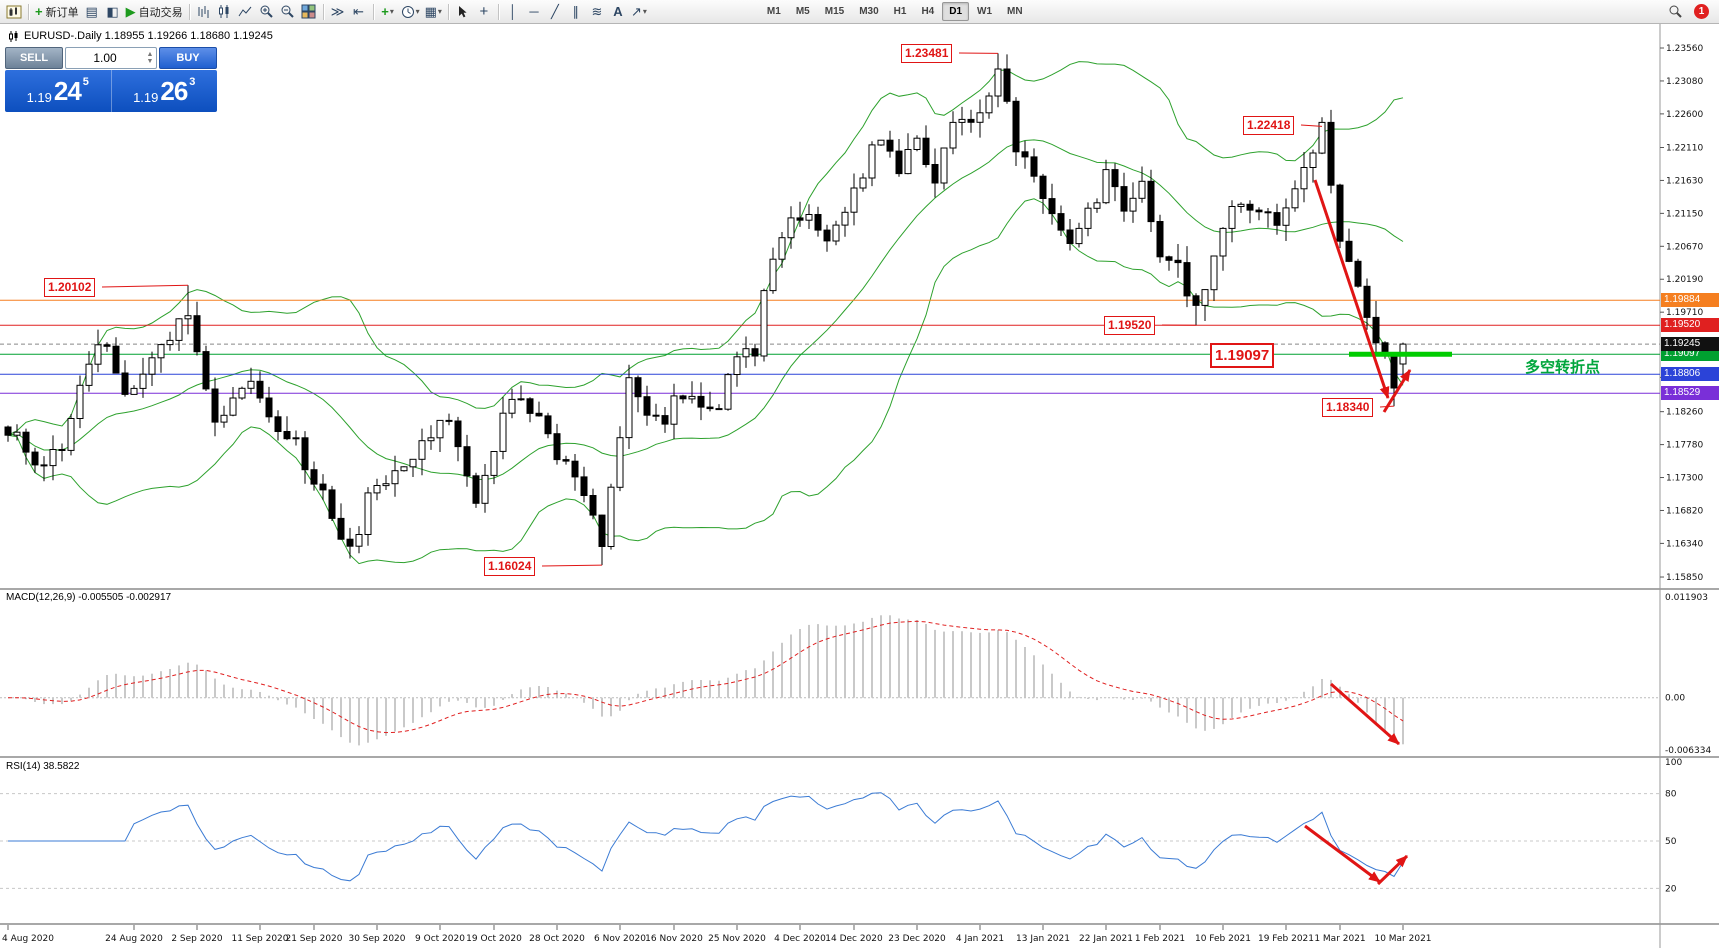  Describe the element at coordinates (1701, 11) in the screenshot. I see `notification-badge: 1` at that location.